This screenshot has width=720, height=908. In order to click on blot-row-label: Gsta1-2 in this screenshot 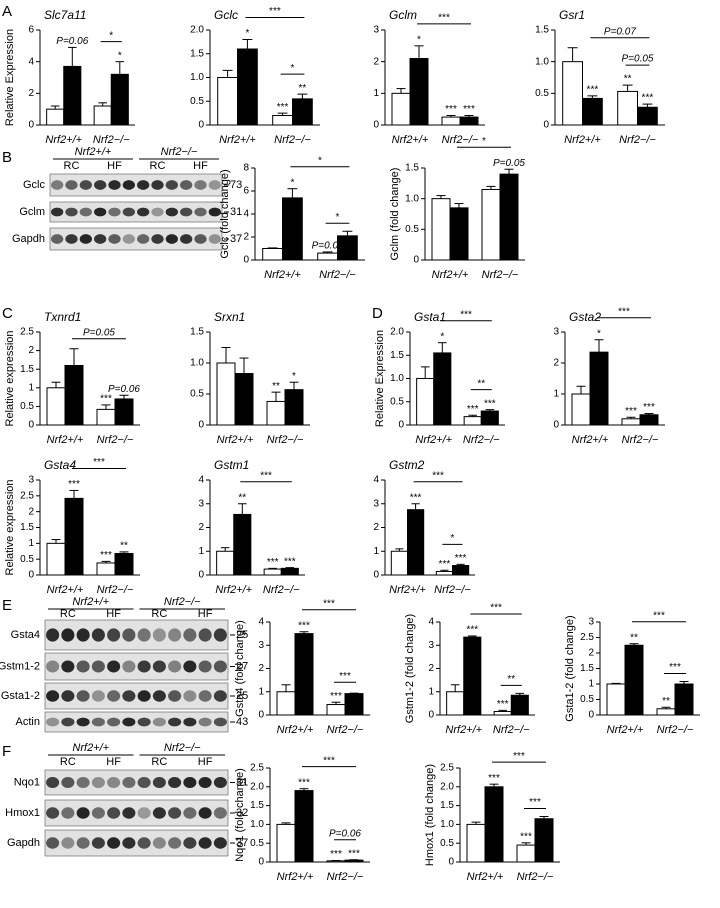, I will do `click(20, 696)`.